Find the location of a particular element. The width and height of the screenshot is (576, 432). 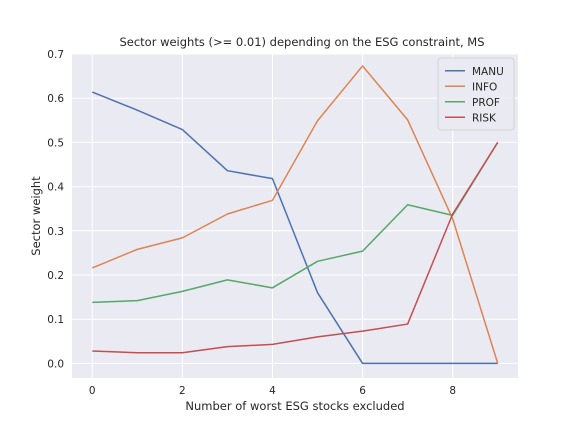

x-tick-labels: 0 2 4 6 8 is located at coordinates (272, 391).